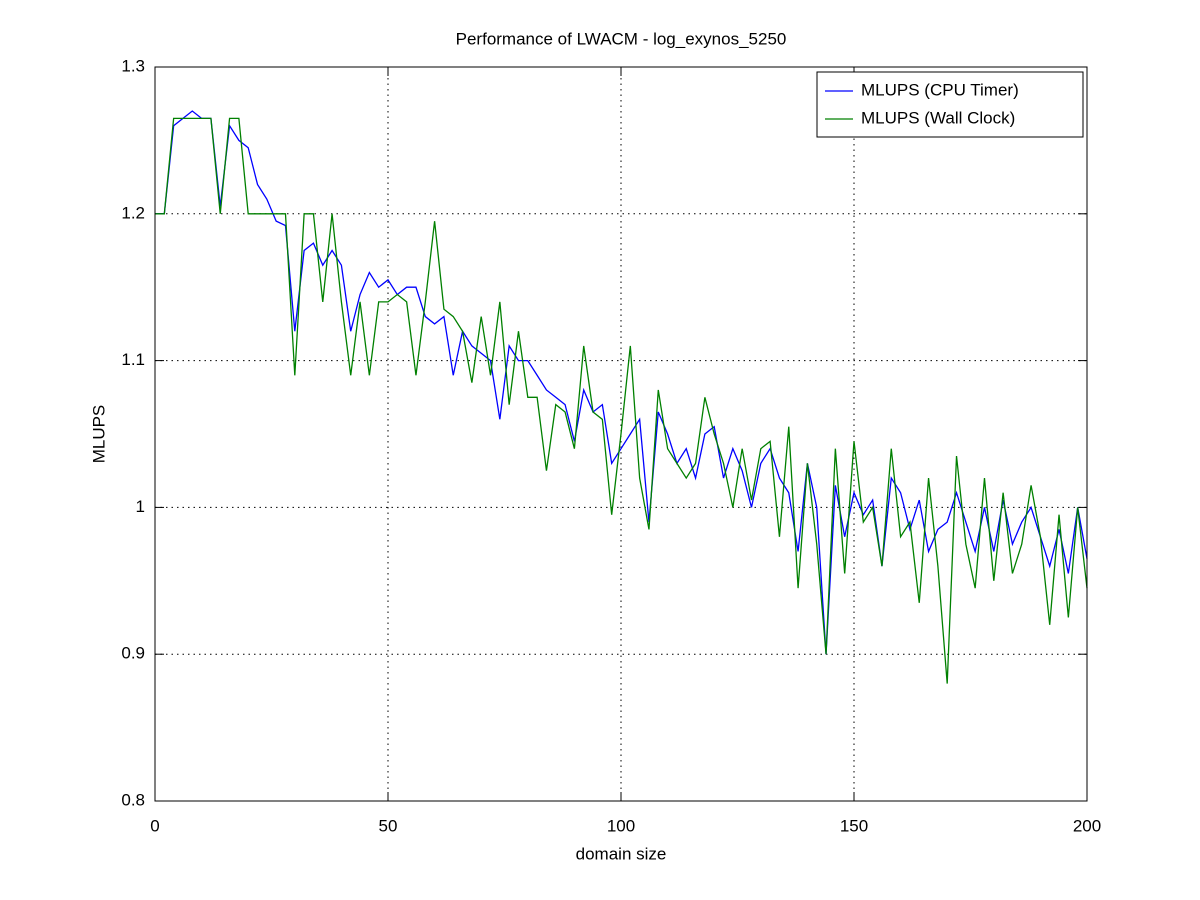  Describe the element at coordinates (133, 359) in the screenshot. I see `y-tick-label: 1.1` at that location.